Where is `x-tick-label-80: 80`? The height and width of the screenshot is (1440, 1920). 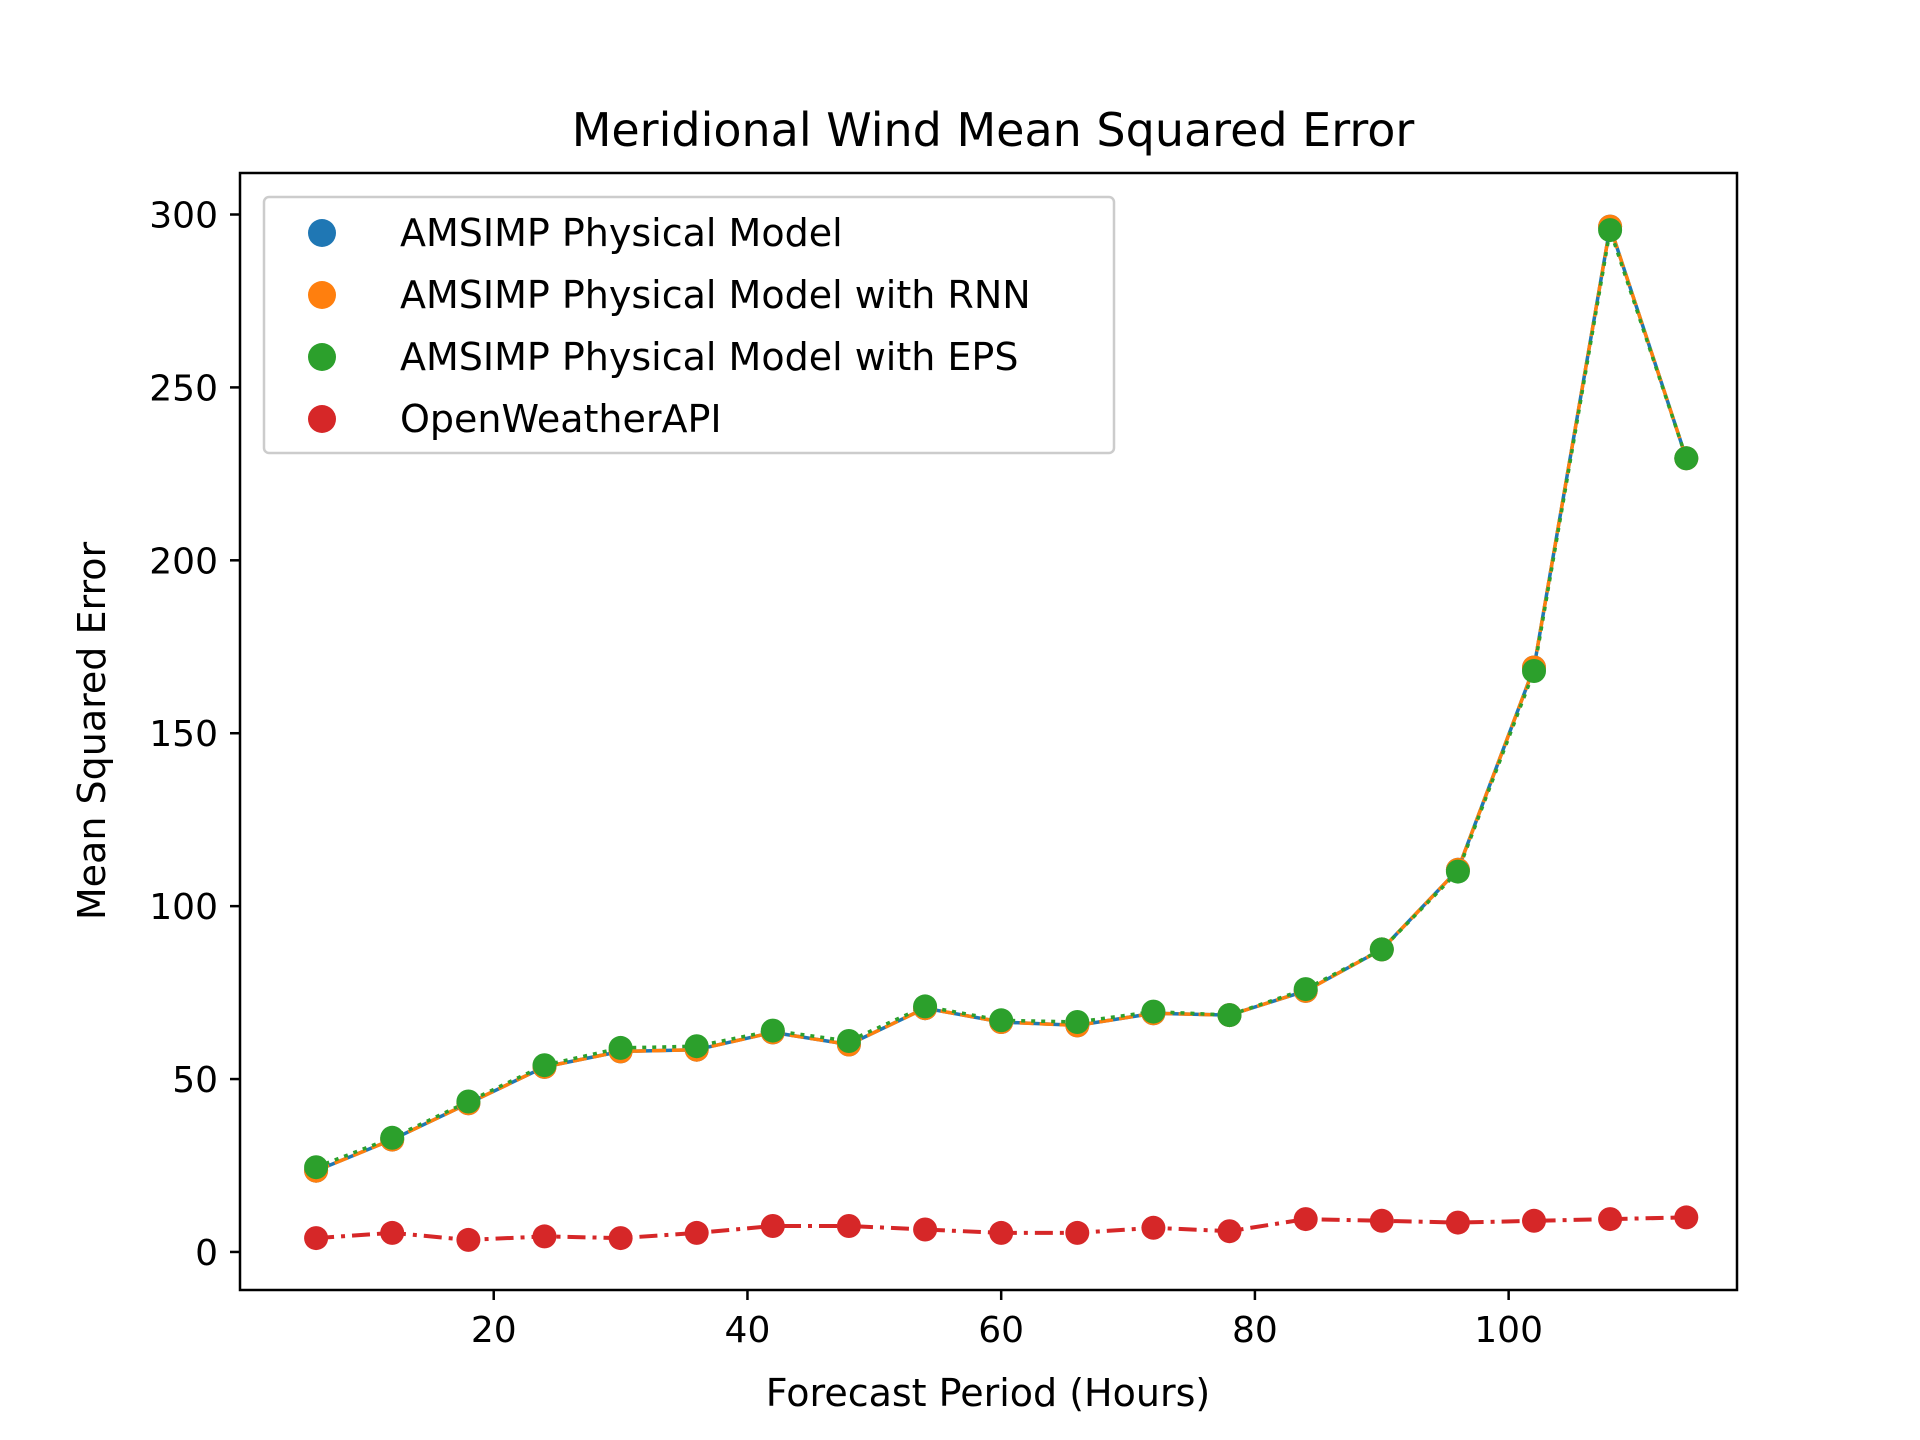 x-tick-label-80: 80 is located at coordinates (1255, 1330).